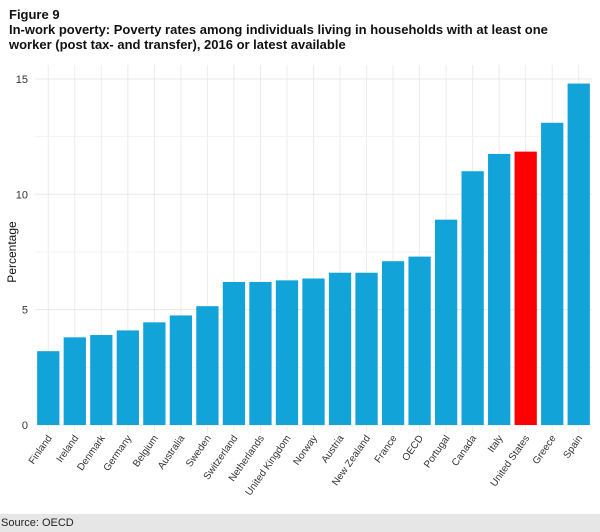  I want to click on bar-finland, so click(48, 388).